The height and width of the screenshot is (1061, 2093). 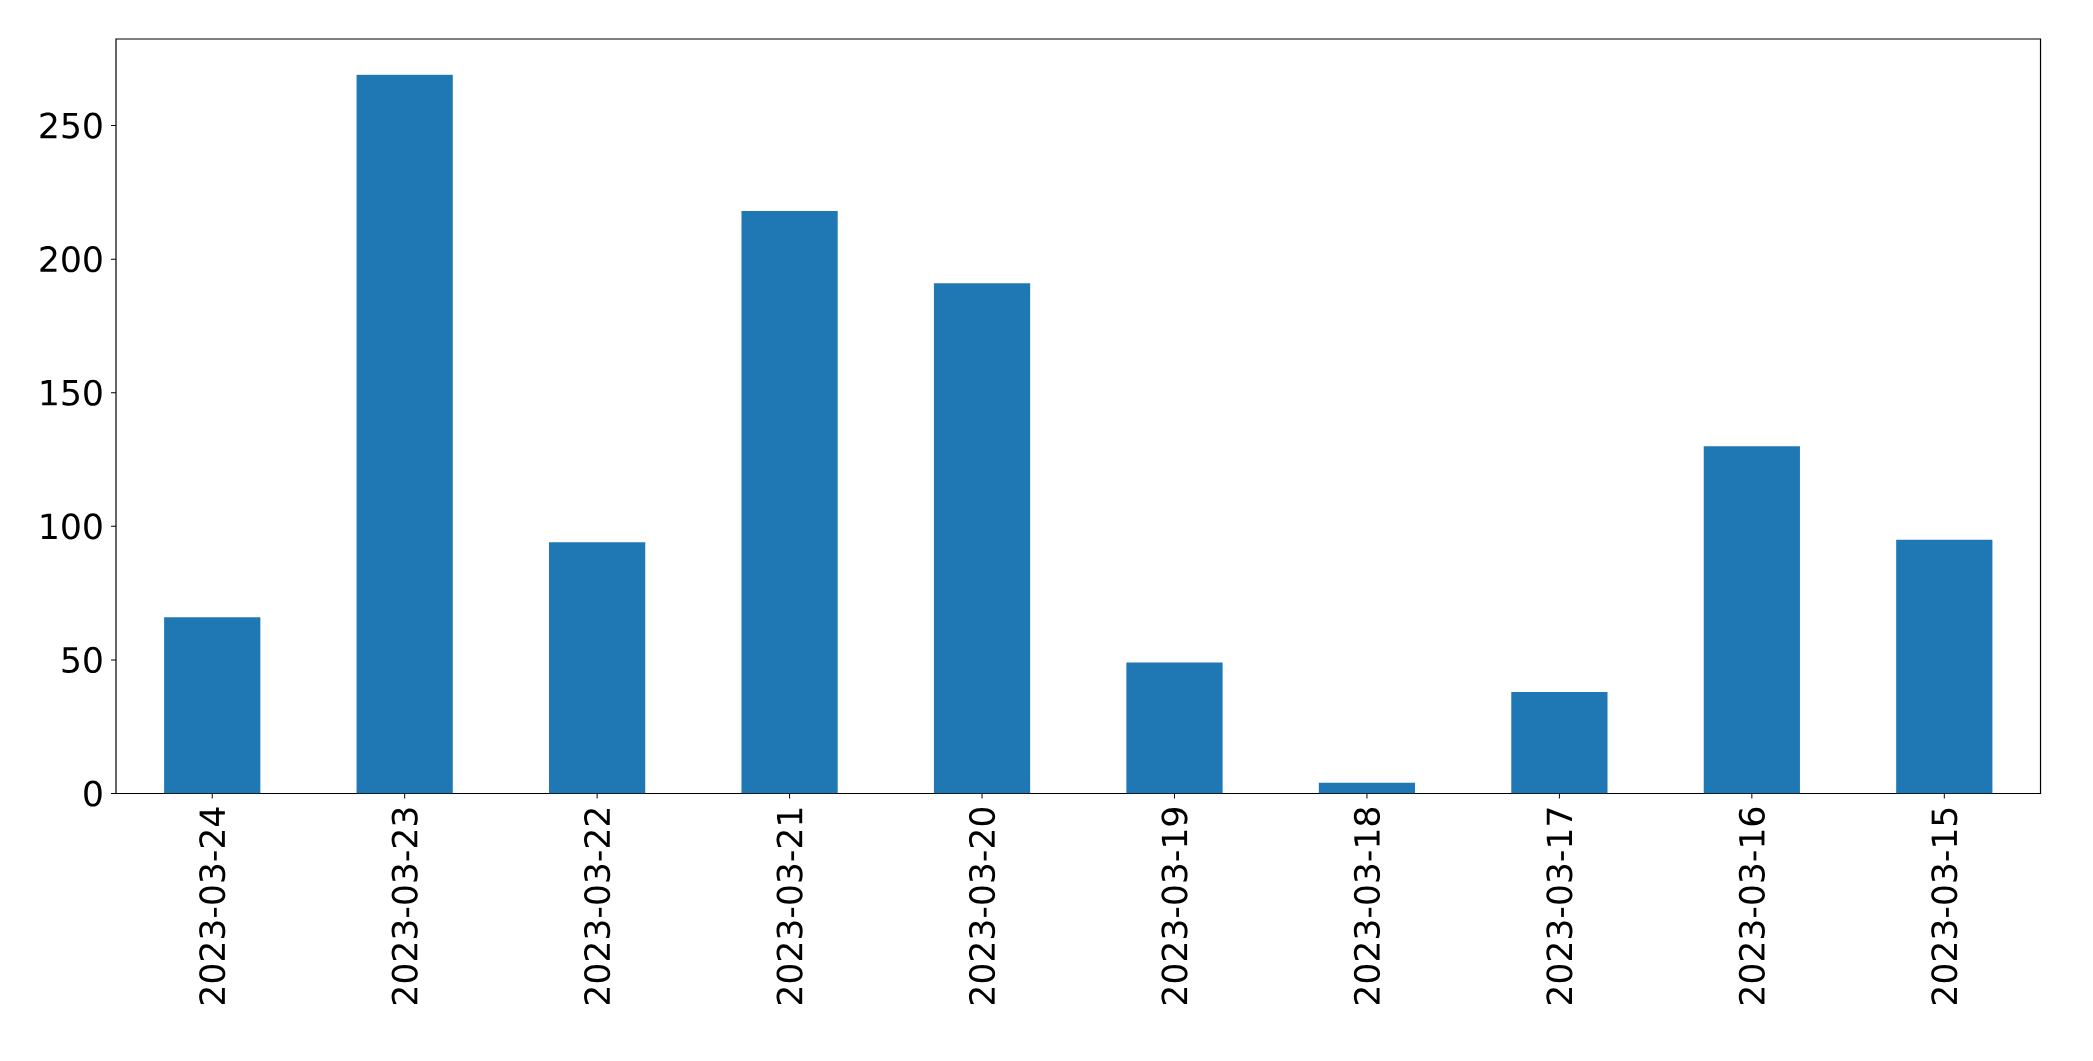 What do you see at coordinates (71, 392) in the screenshot?
I see `y-tick-label: 150` at bounding box center [71, 392].